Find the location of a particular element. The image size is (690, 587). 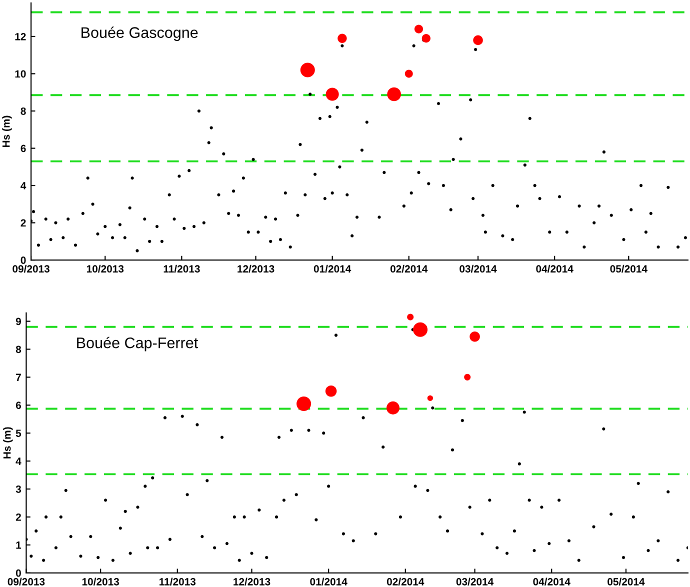

y-tick-label: 9 is located at coordinates (18, 322).